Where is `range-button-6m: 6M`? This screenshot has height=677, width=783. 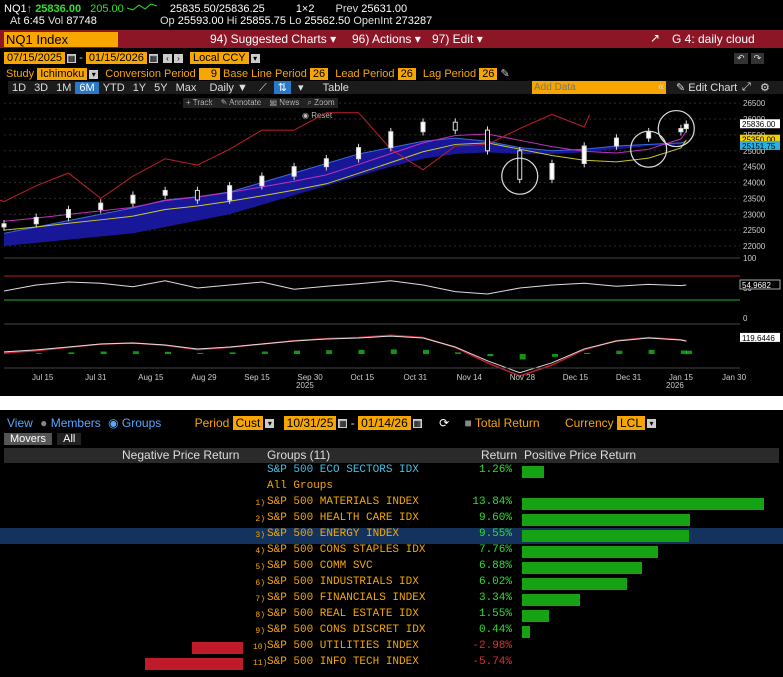
range-button-6m: 6M is located at coordinates (87, 88).